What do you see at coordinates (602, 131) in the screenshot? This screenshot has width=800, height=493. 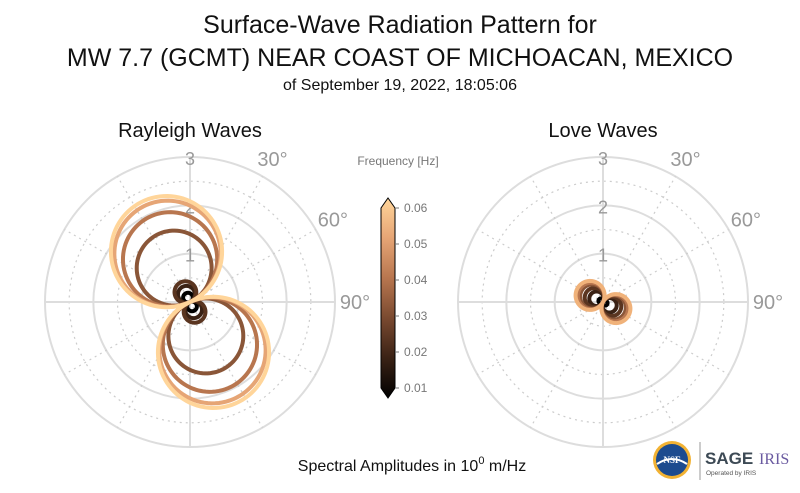 I see `love-title: Love Waves` at bounding box center [602, 131].